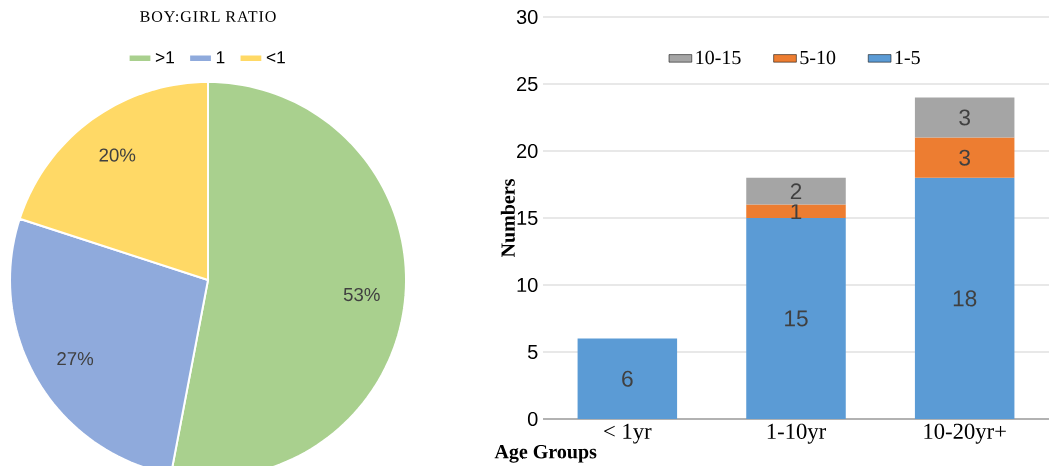  Describe the element at coordinates (718, 57) in the screenshot. I see `legend-label: 10-15` at that location.